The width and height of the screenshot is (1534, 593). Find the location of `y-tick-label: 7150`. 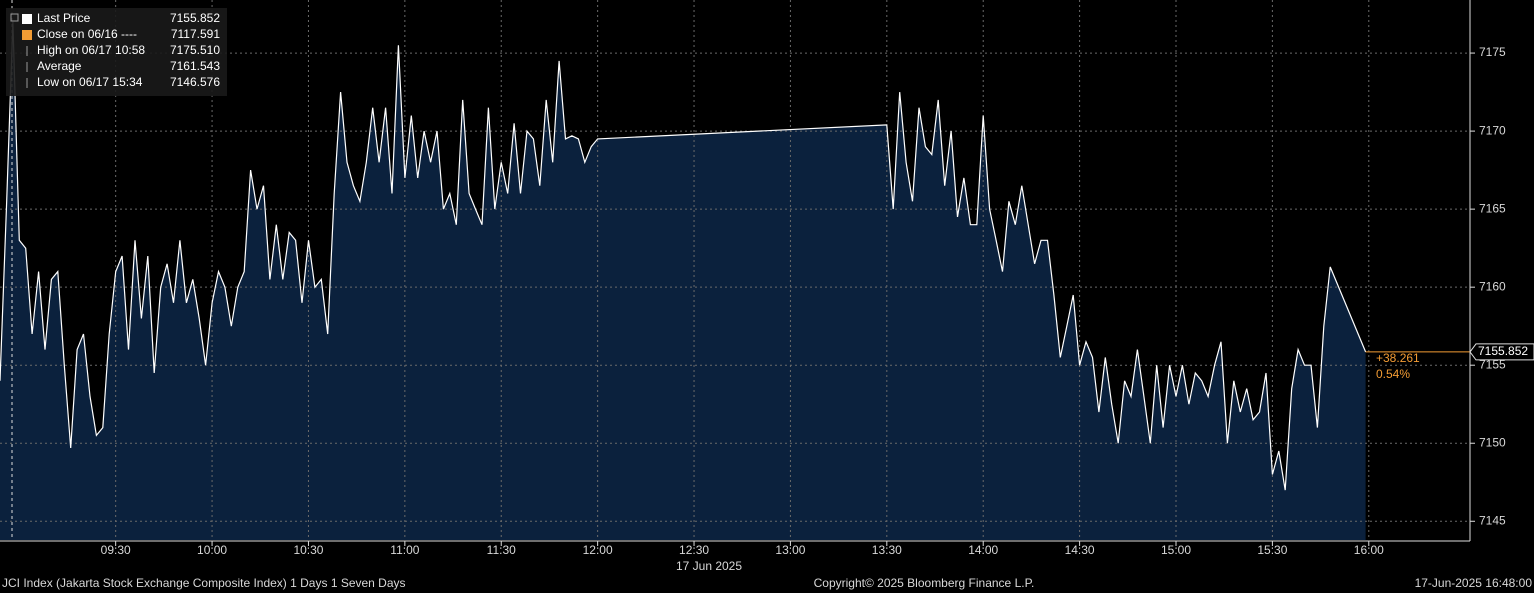

y-tick-label: 7150 is located at coordinates (1492, 442).